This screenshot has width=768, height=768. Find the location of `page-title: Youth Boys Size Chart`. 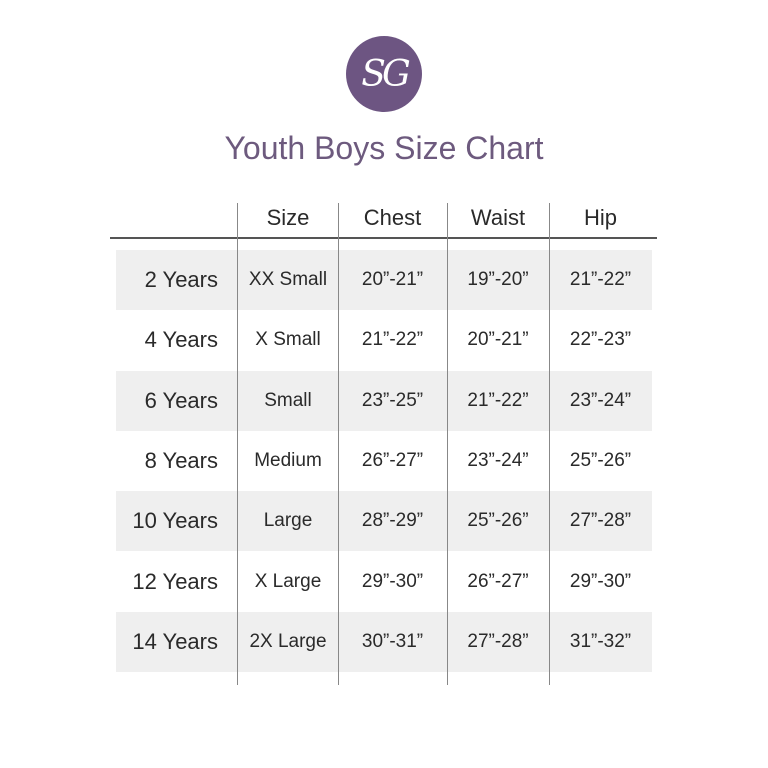

page-title: Youth Boys Size Chart is located at coordinates (384, 148).